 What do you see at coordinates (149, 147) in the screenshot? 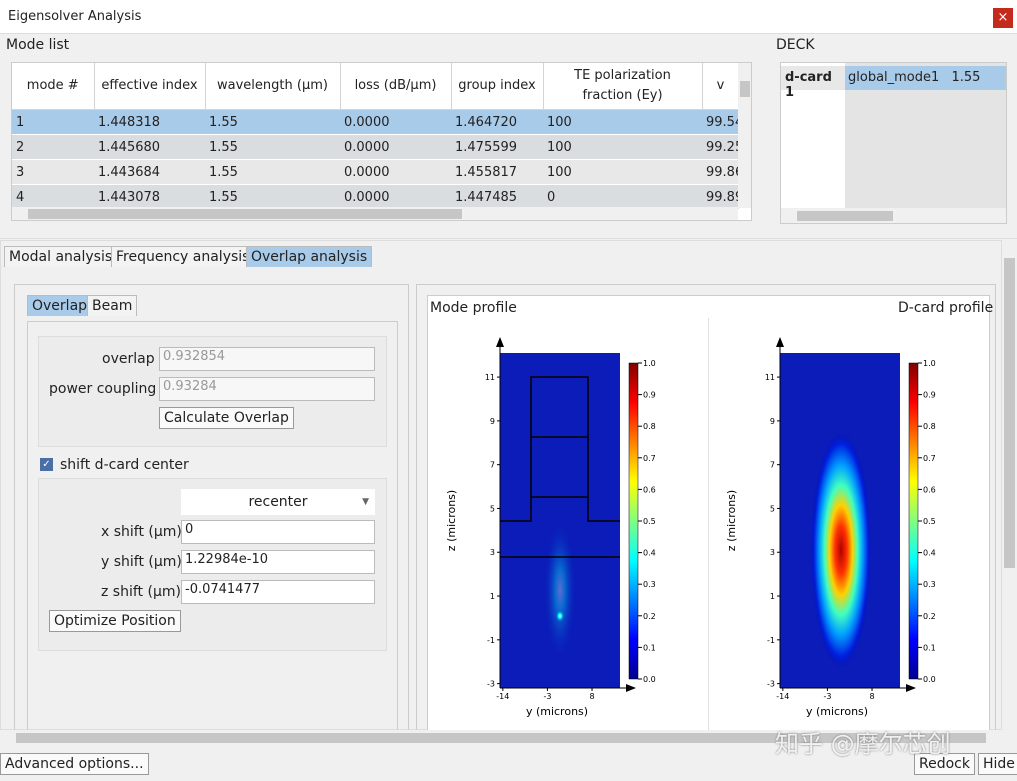
I see `cell: 1.445680` at bounding box center [149, 147].